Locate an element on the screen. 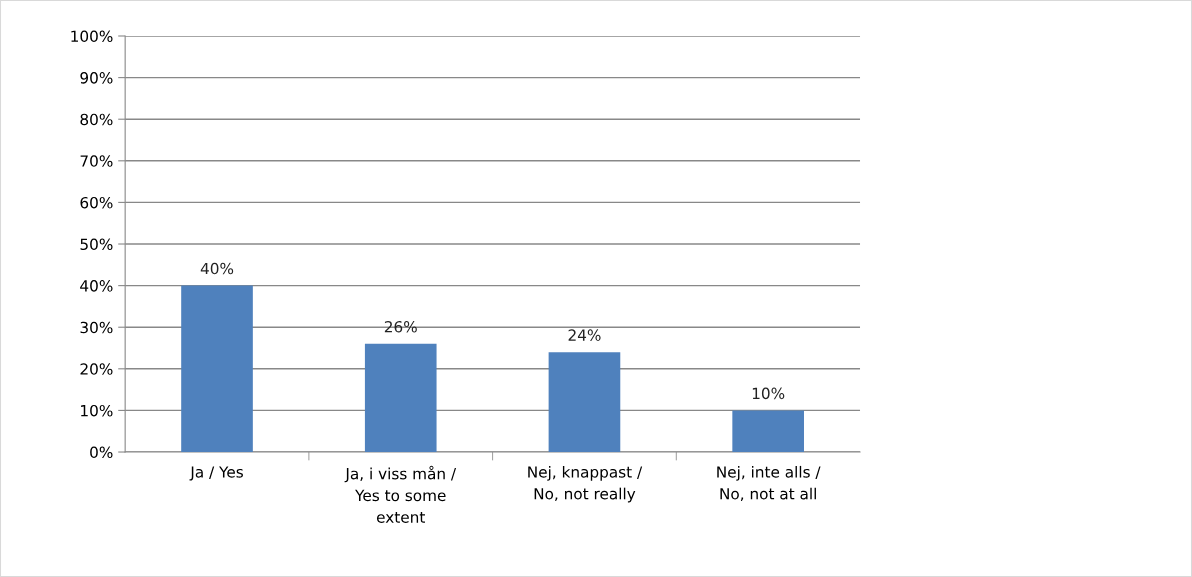 This screenshot has width=1192, height=577. data-label: 10% is located at coordinates (768, 393).